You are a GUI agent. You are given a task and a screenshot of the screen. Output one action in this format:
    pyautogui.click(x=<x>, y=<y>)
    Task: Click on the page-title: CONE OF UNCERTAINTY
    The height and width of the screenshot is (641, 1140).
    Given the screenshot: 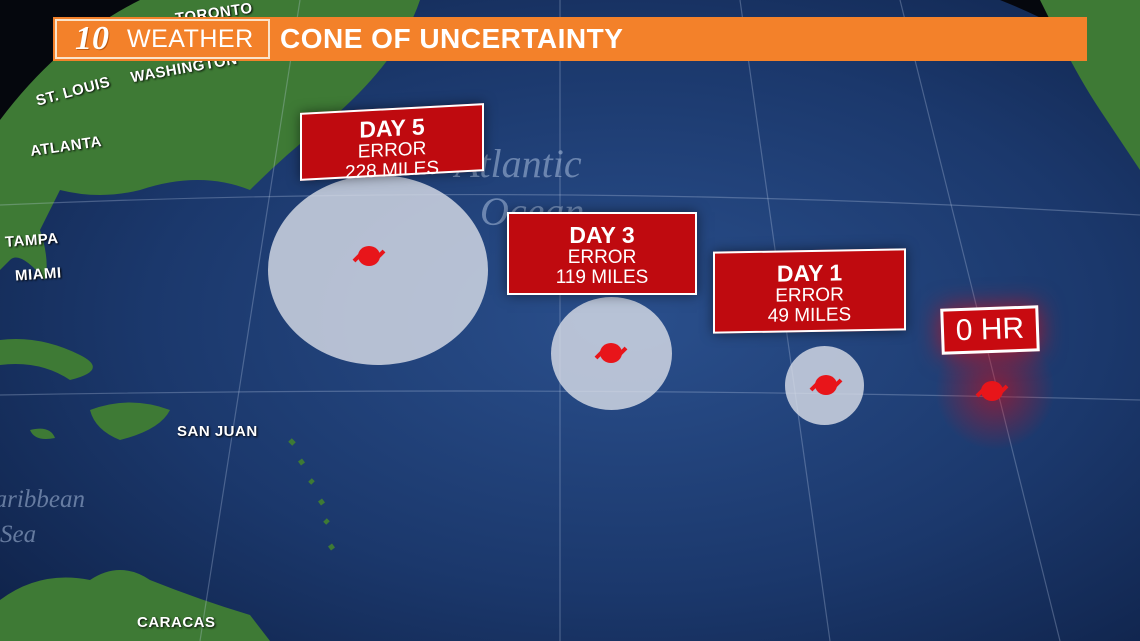 What is the action you would take?
    pyautogui.click(x=452, y=38)
    